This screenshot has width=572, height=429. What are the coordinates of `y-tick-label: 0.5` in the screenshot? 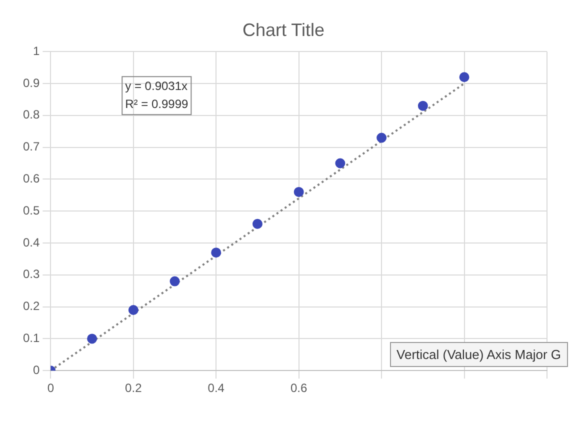 It's located at (31, 210).